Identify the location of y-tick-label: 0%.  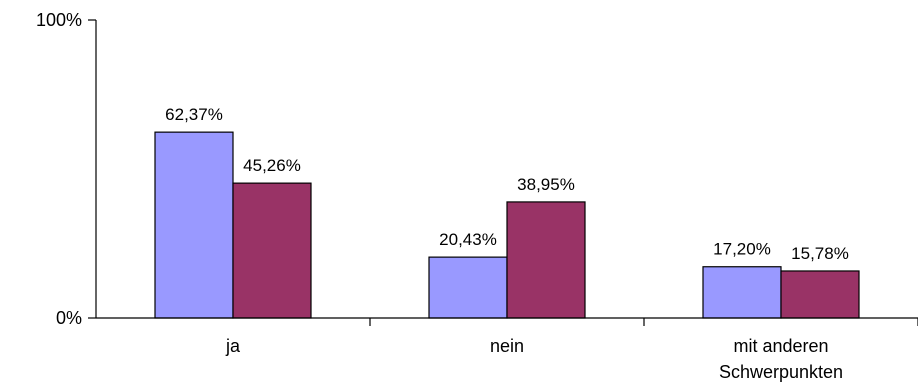
(69, 318).